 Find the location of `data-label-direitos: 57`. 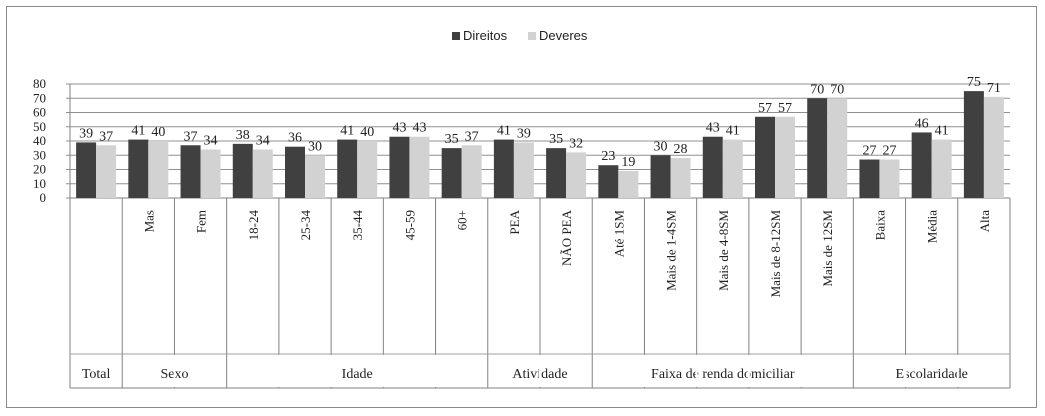

data-label-direitos: 57 is located at coordinates (765, 108).